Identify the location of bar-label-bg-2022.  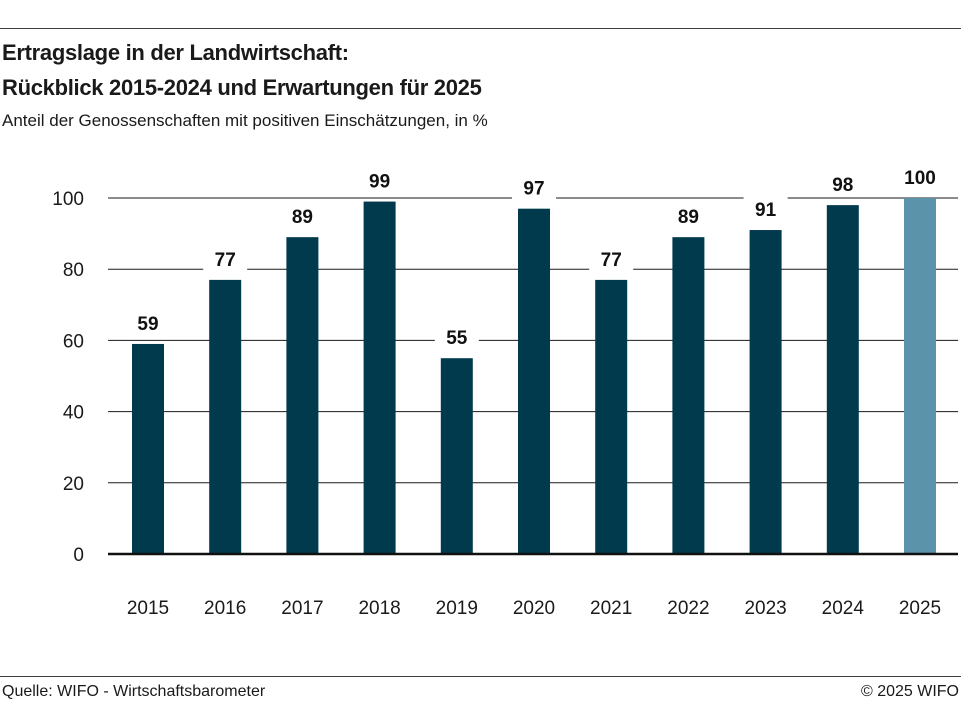
(688, 216).